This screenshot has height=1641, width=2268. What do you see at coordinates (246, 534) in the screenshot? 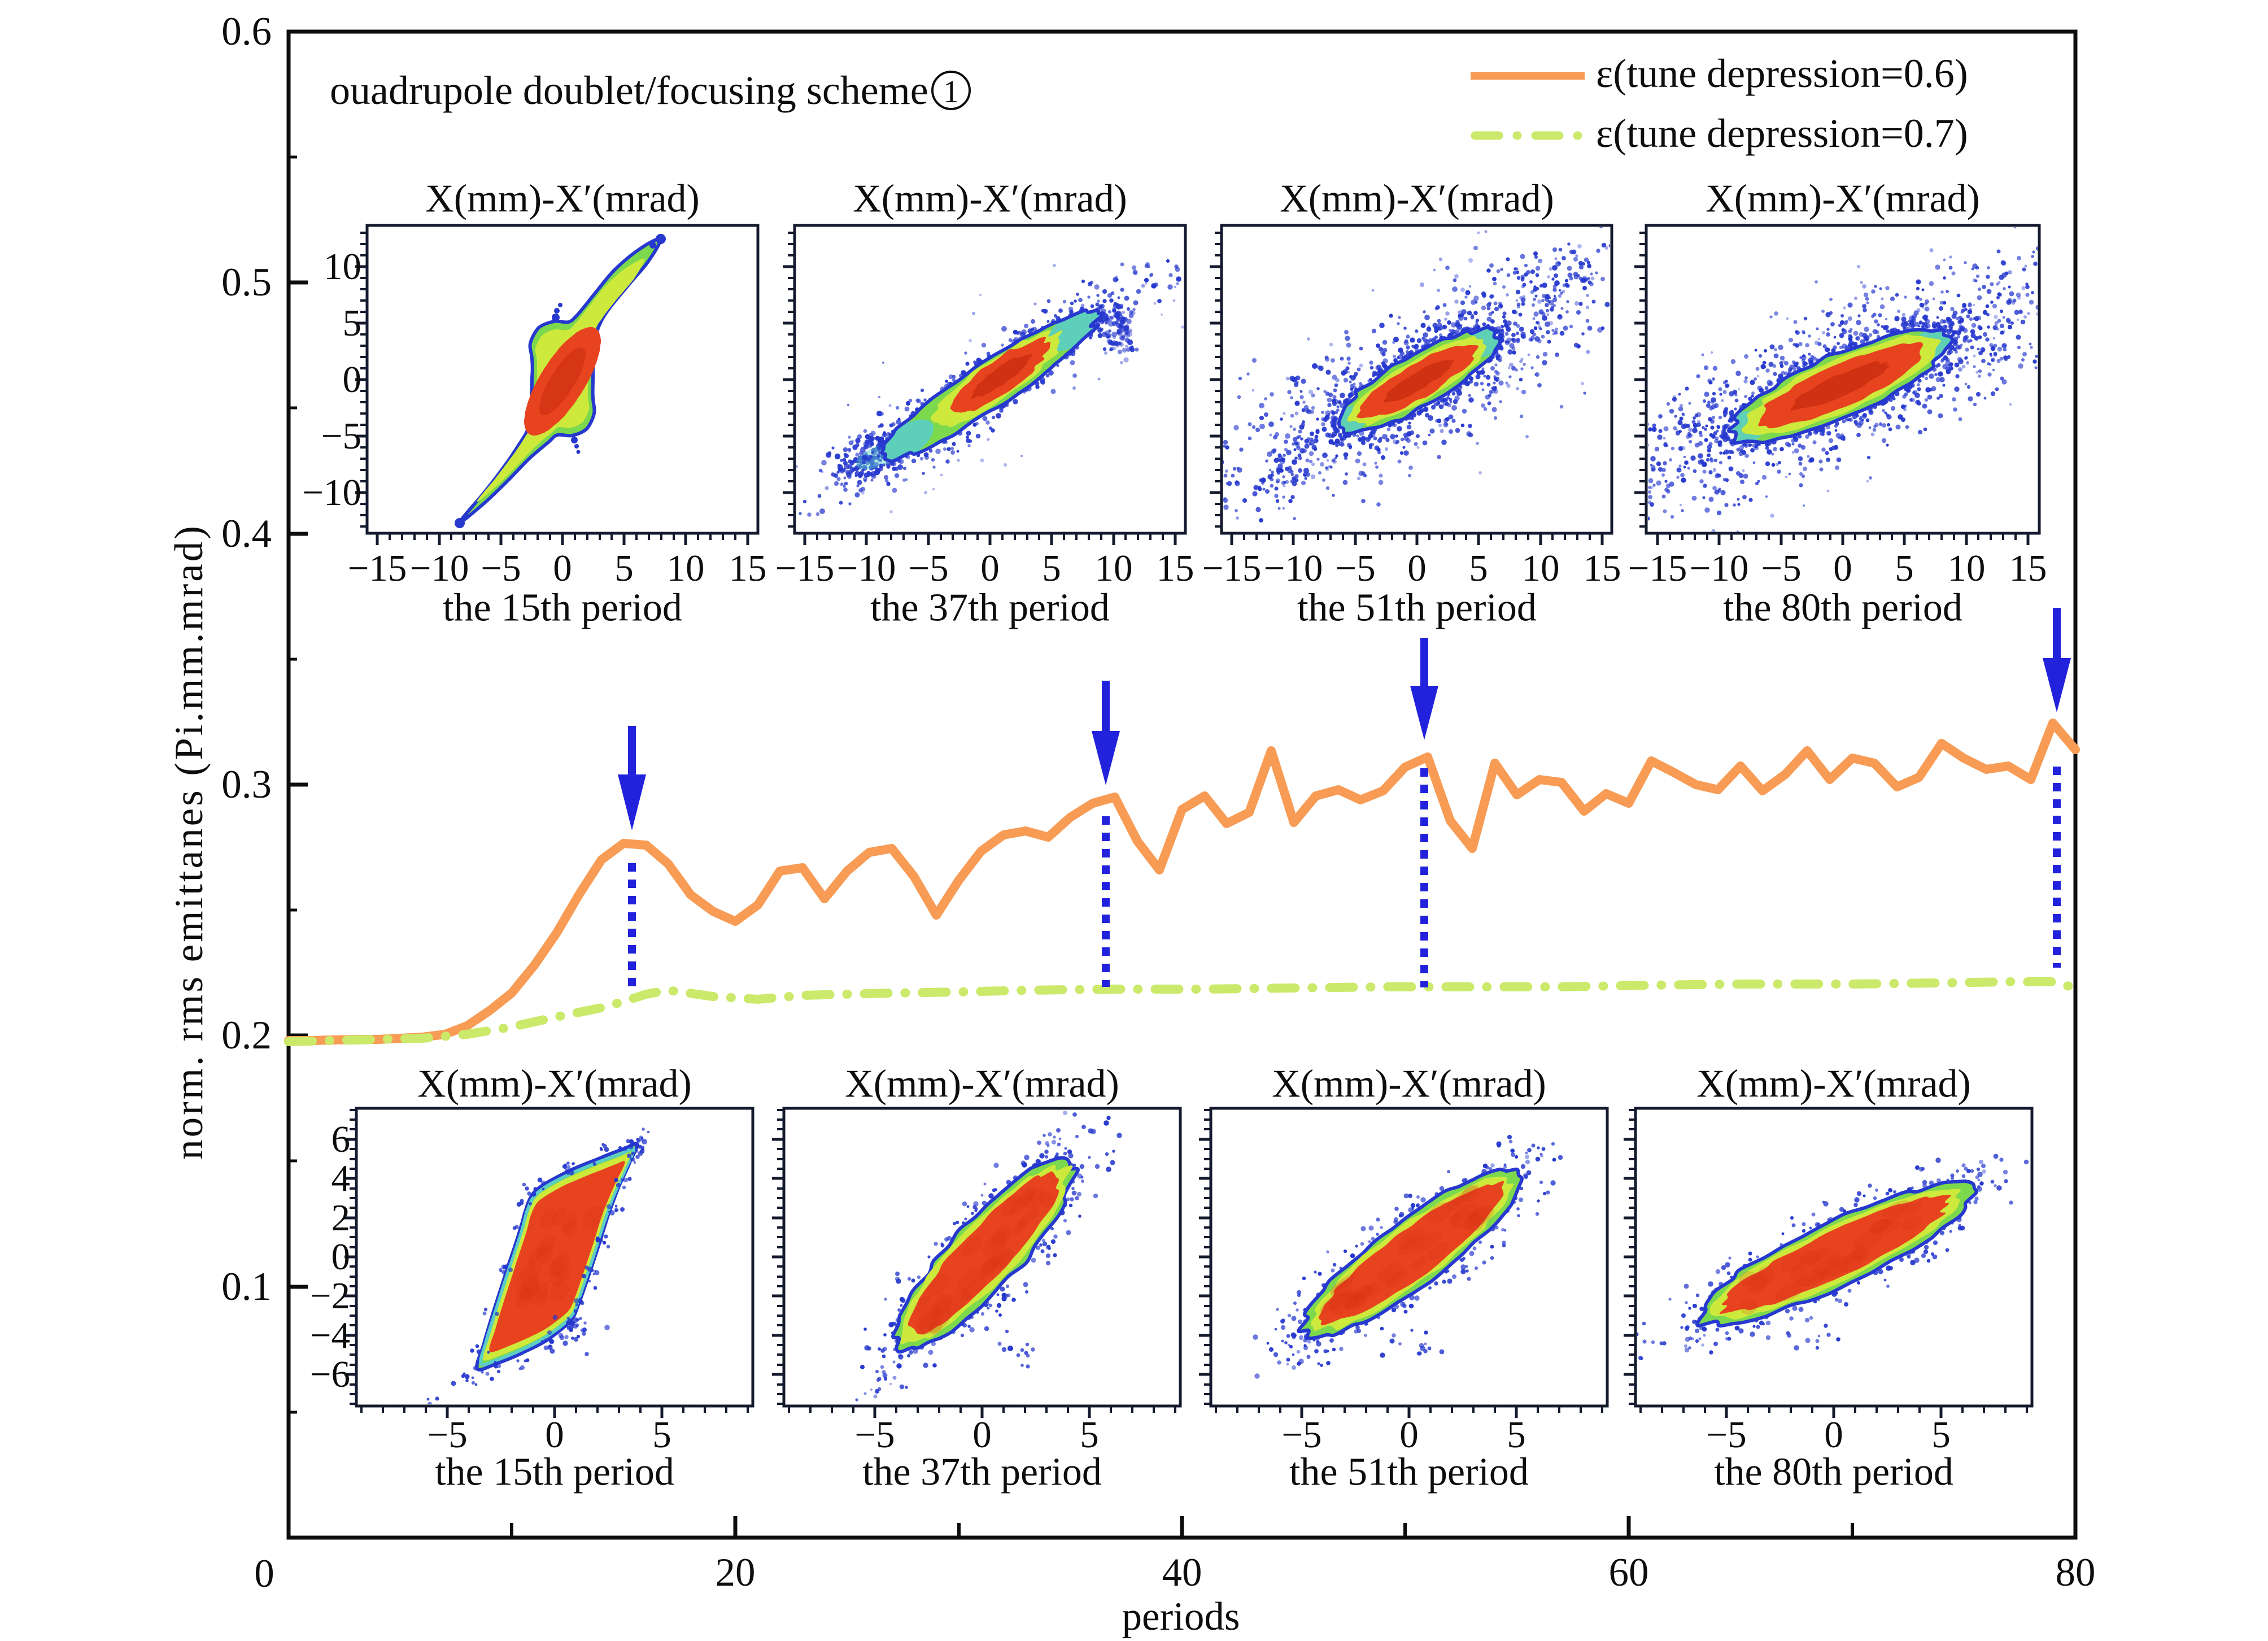
I see `svg-text: 0.4` at bounding box center [246, 534].